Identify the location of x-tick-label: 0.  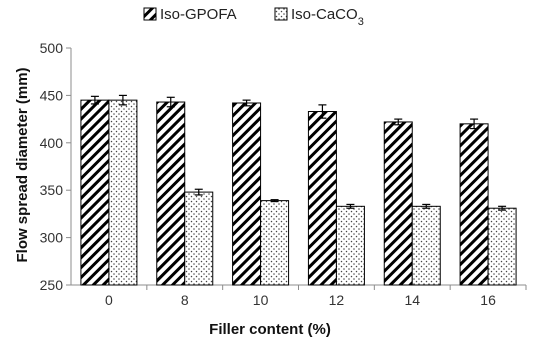
(109, 300).